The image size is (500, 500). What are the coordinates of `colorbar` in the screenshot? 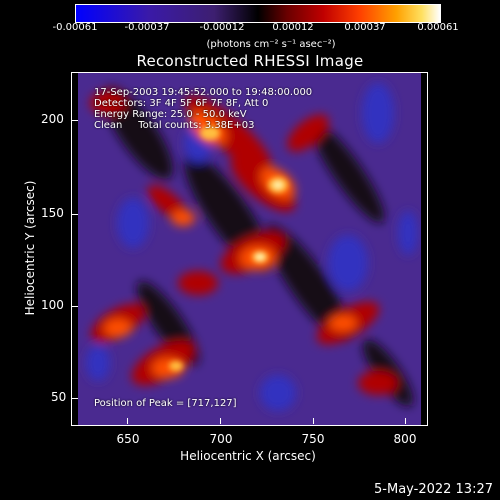 It's located at (258, 13).